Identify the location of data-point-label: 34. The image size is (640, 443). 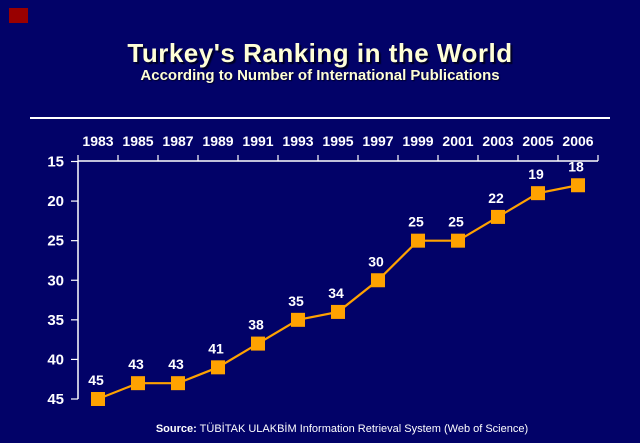
(336, 293).